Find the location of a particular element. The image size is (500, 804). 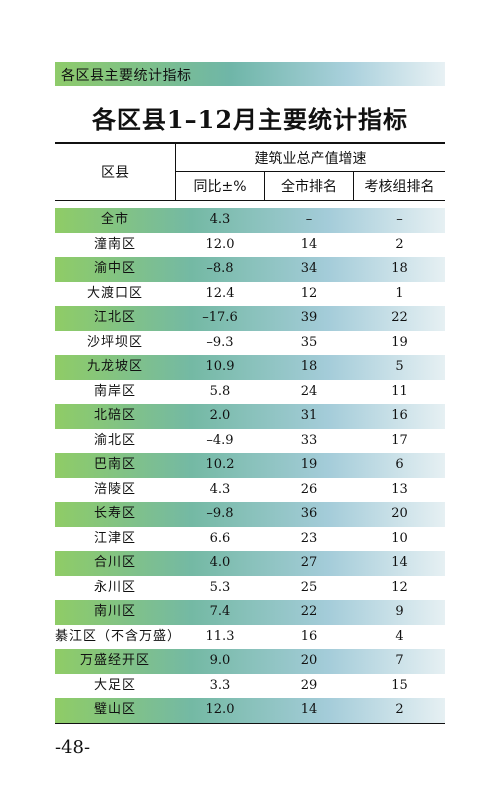

table-row: 涪陵区 4.3 26 13 is located at coordinates (250, 490).